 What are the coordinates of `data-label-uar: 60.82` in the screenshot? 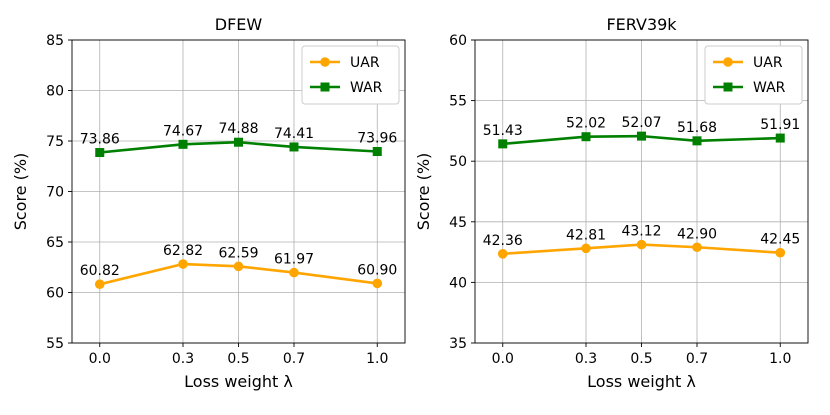 It's located at (100, 271).